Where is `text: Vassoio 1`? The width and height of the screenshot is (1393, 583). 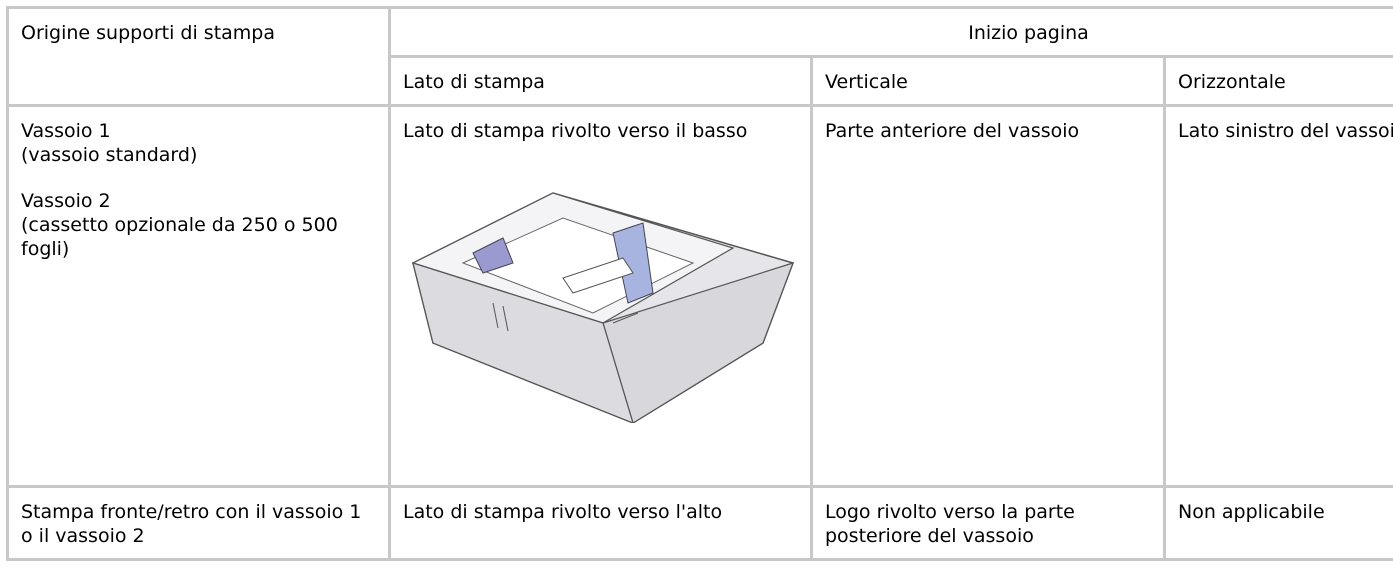
text: Vassoio 1 is located at coordinates (66, 131).